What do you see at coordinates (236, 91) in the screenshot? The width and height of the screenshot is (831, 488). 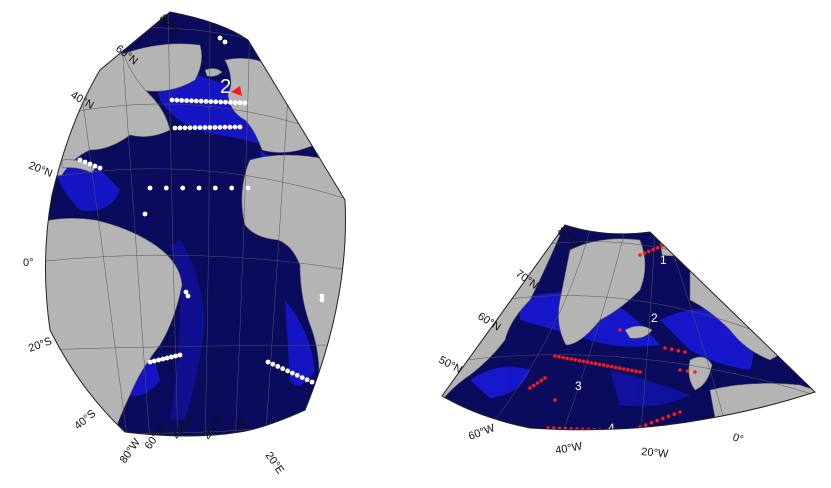 I see `left-region-arrow` at bounding box center [236, 91].